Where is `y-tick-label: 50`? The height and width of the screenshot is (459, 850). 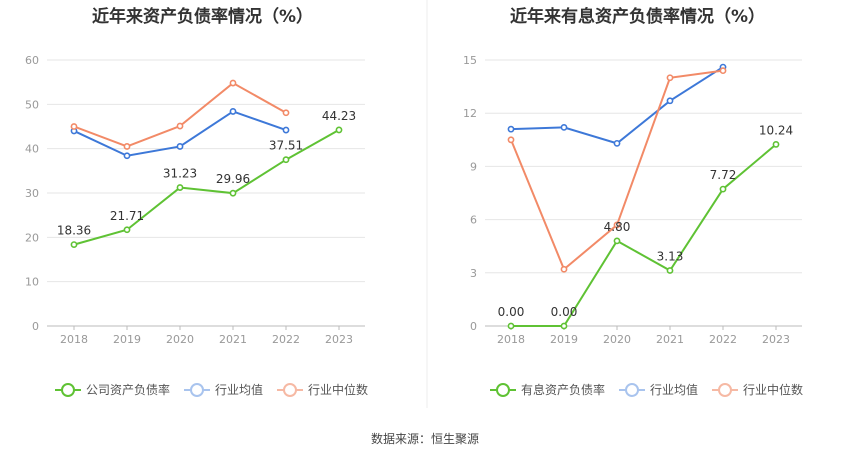 y-tick-label: 50 is located at coordinates (32, 104).